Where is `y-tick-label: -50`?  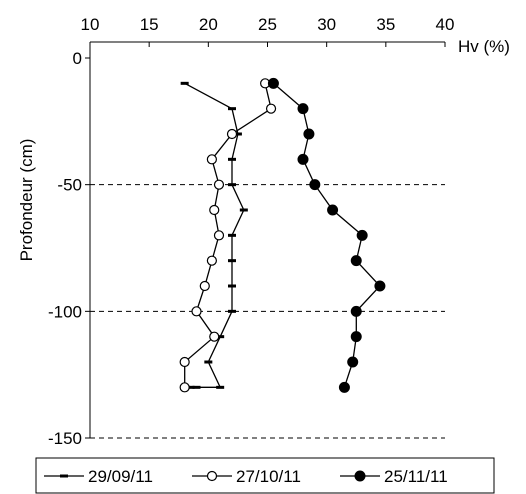
y-tick-label: -50 is located at coordinates (69, 185).